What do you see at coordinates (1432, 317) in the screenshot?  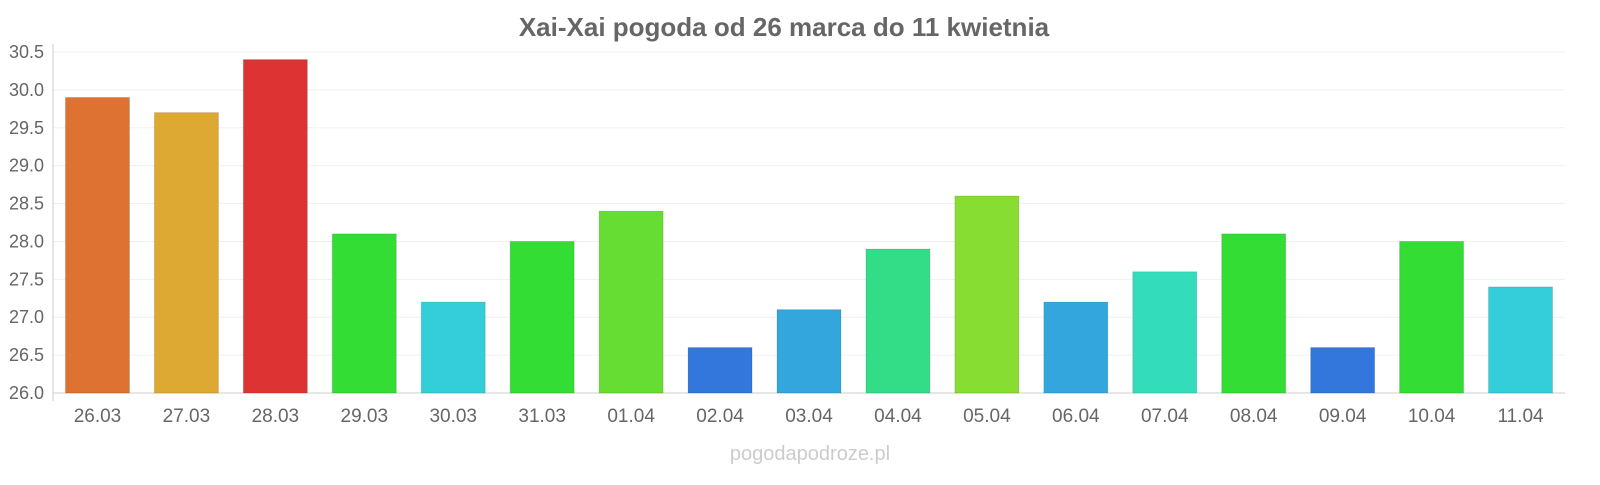 I see `bar-10.04` at bounding box center [1432, 317].